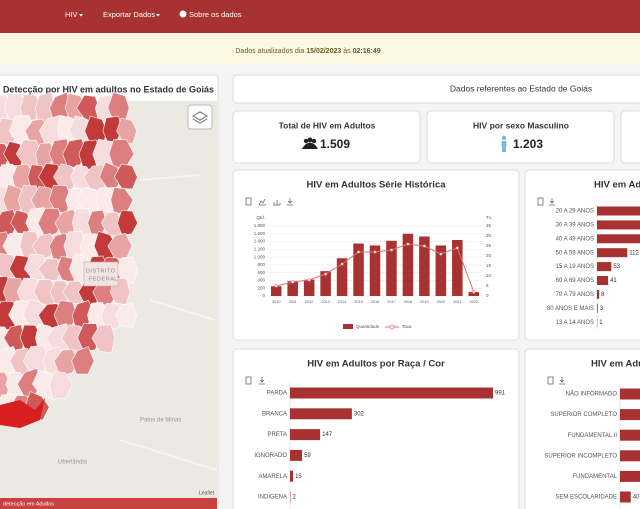  Describe the element at coordinates (580, 456) in the screenshot. I see `category-label: SUPERIOR INCOMPLETO` at that location.